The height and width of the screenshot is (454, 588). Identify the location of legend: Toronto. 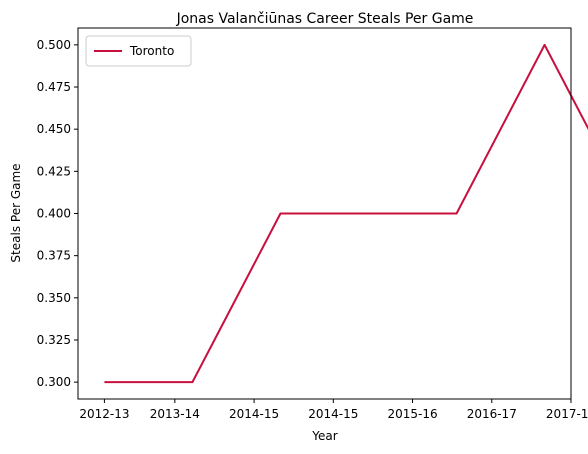
(138, 51).